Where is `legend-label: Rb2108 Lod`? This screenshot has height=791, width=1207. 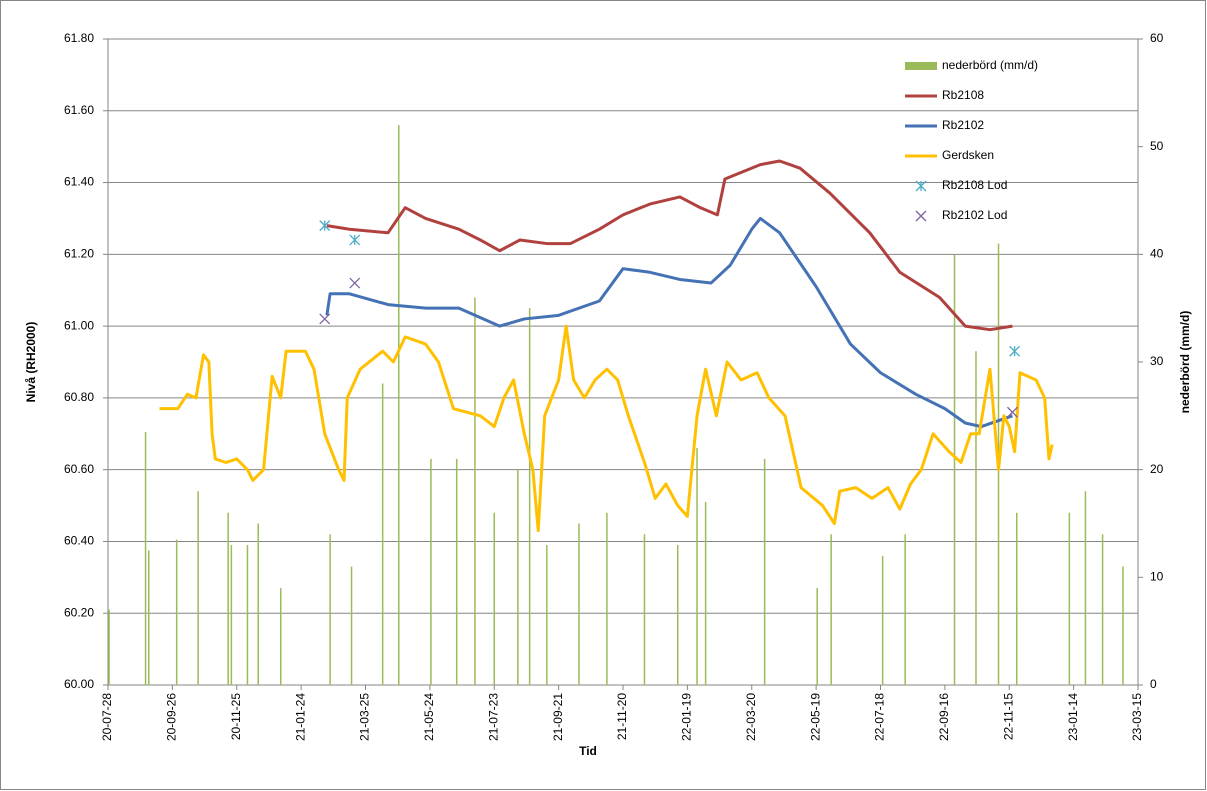
legend-label: Rb2108 Lod is located at coordinates (974, 185).